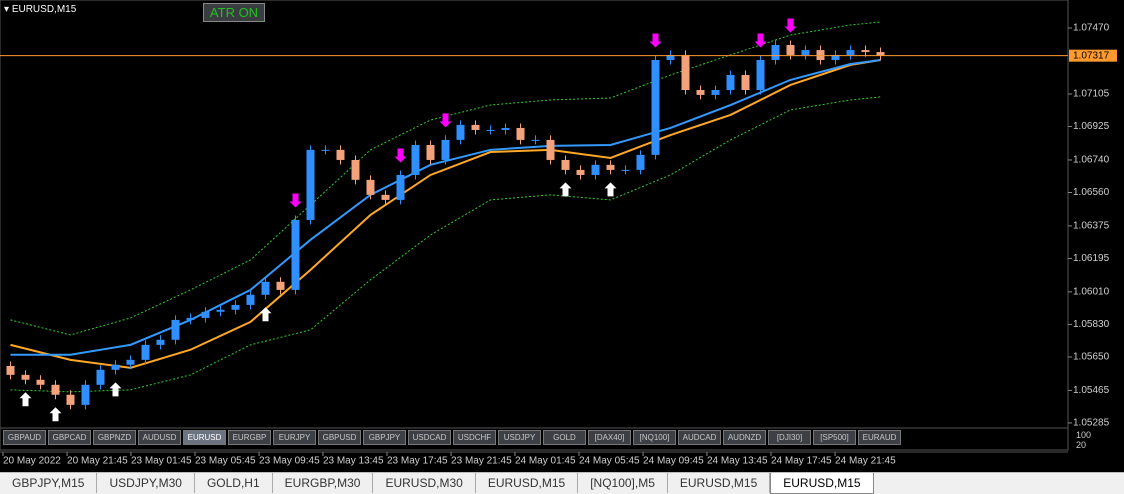 Image resolution: width=1124 pixels, height=494 pixels. Describe the element at coordinates (654, 437) in the screenshot. I see `symbol-button: [NQ100]` at that location.